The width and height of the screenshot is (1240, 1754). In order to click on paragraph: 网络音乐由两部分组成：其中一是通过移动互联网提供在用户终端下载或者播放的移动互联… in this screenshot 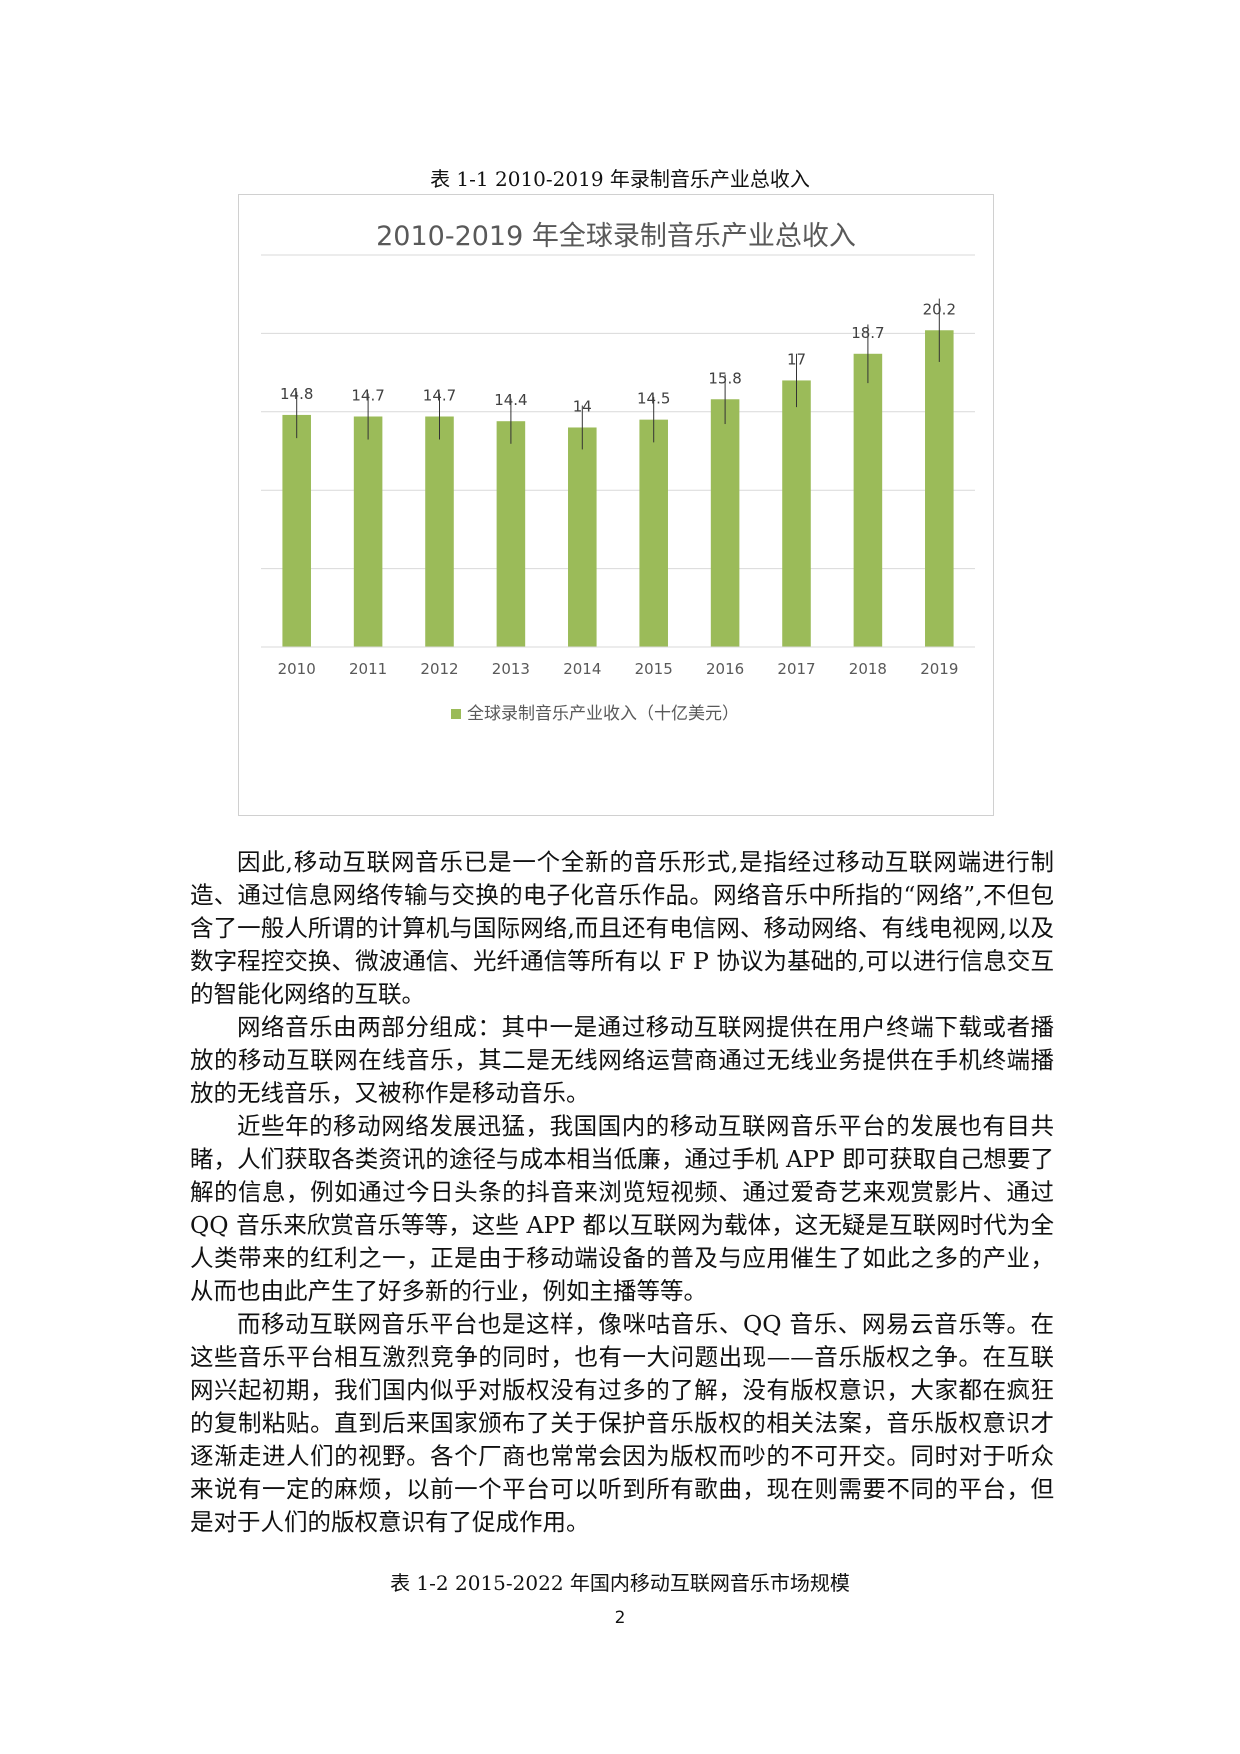, I will do `click(622, 1060)`.